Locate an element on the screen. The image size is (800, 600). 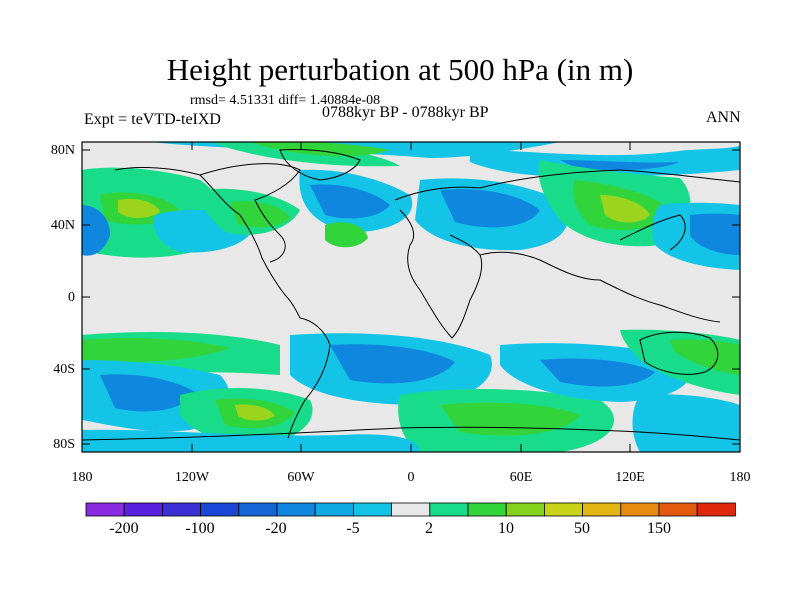
west-pacific-core-blue is located at coordinates (715, 234).